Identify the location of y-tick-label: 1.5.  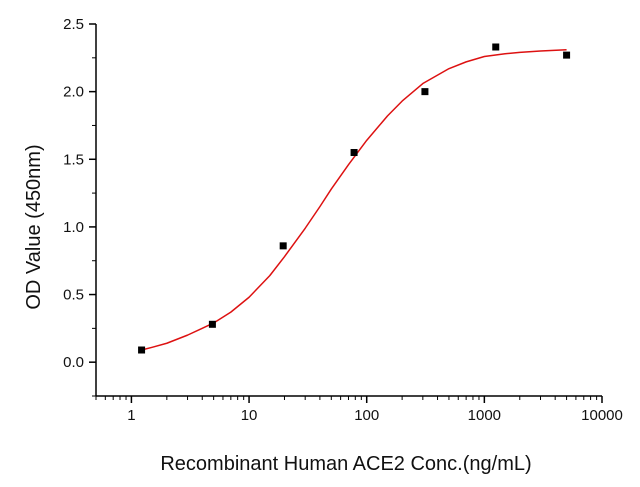
(73, 159).